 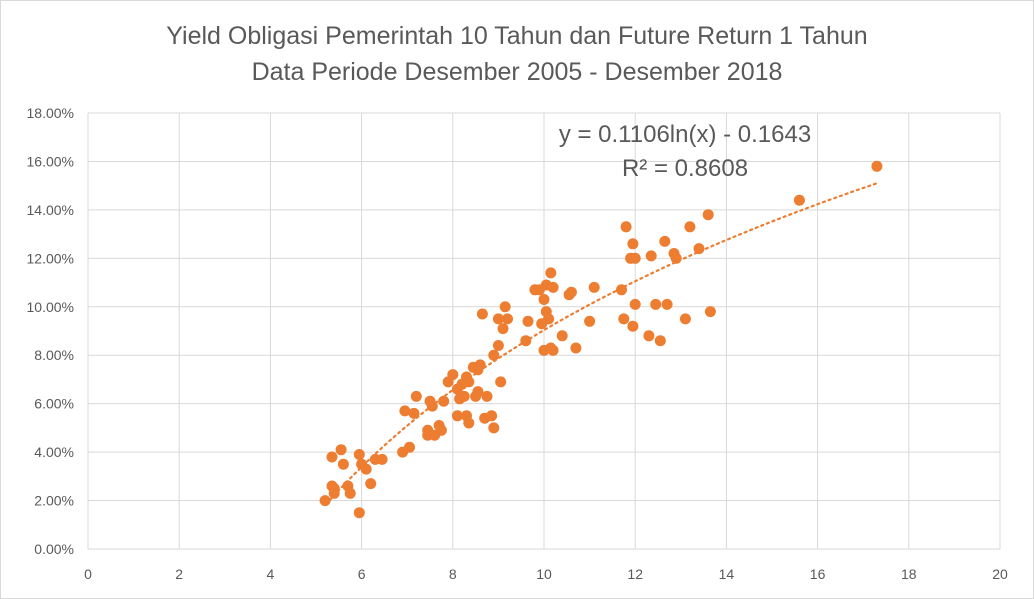 I want to click on x-tick-label: 10, so click(x=544, y=574).